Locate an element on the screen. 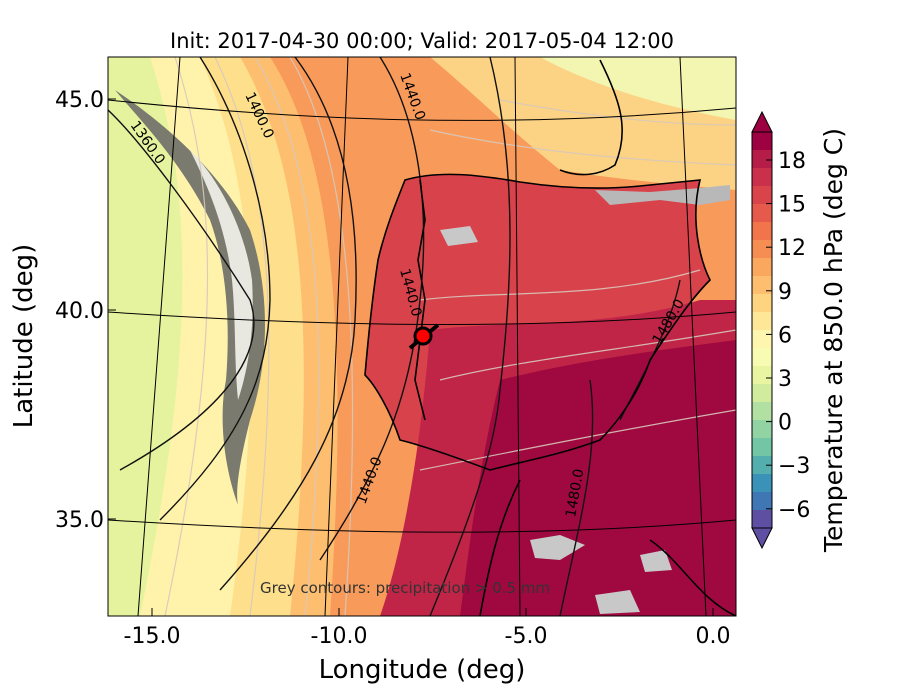 The height and width of the screenshot is (700, 900). x-axis-label: Longitude (deg) is located at coordinates (422, 670).